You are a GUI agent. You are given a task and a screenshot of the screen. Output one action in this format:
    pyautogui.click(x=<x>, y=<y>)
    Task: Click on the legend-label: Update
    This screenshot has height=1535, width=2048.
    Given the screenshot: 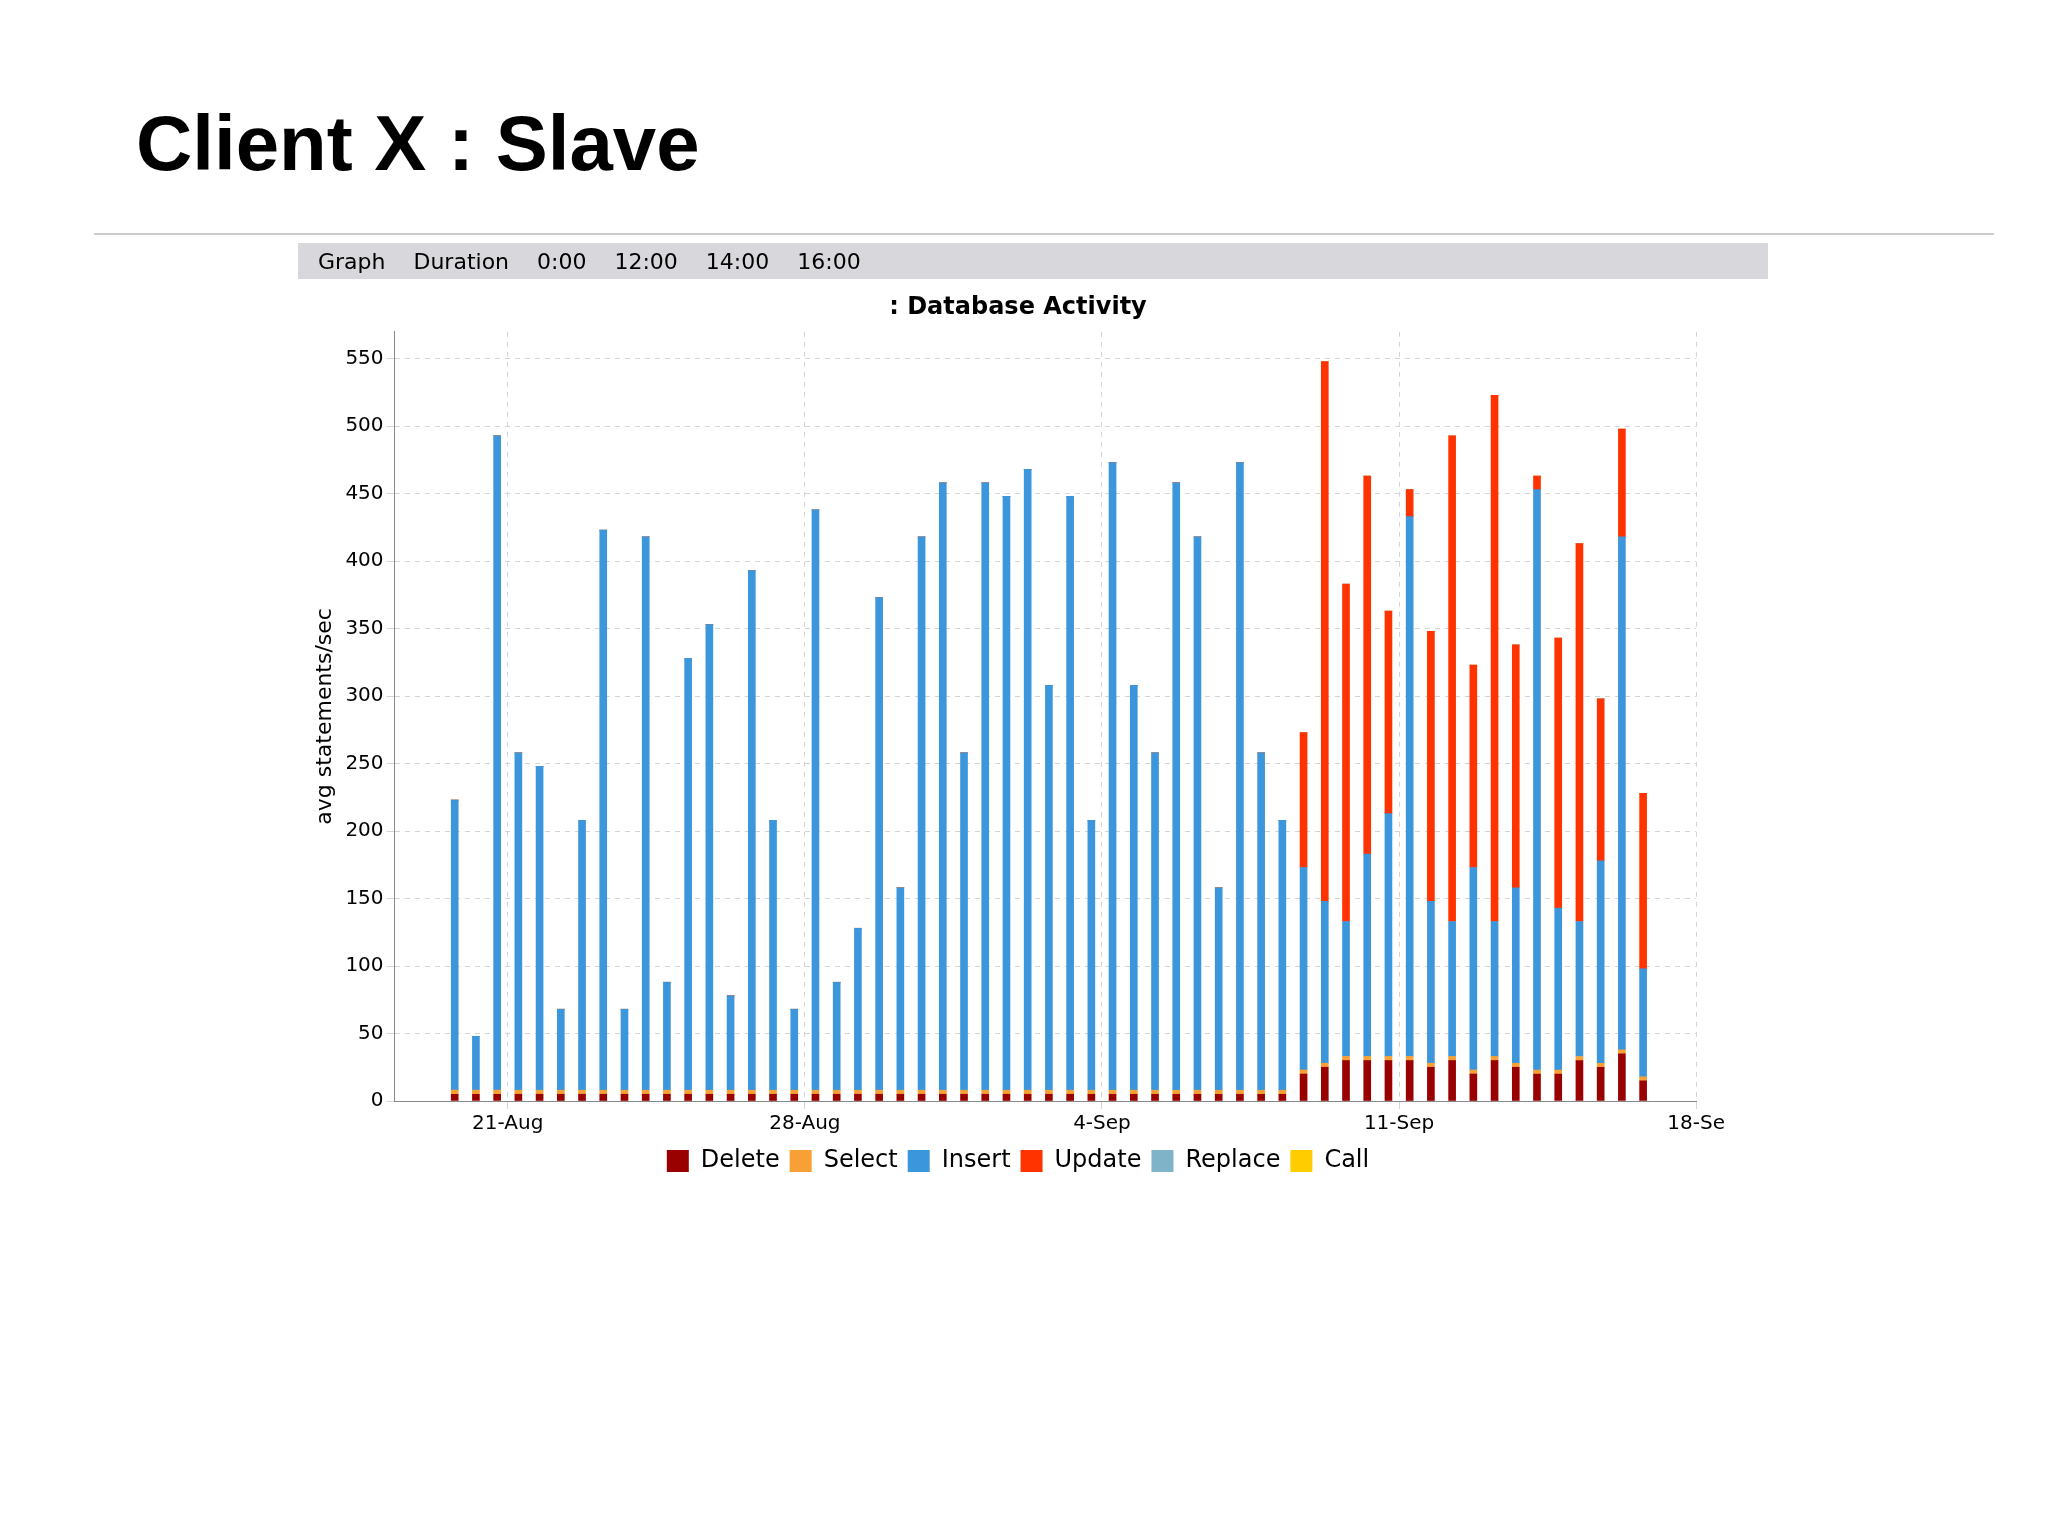 What is the action you would take?
    pyautogui.click(x=1098, y=1159)
    